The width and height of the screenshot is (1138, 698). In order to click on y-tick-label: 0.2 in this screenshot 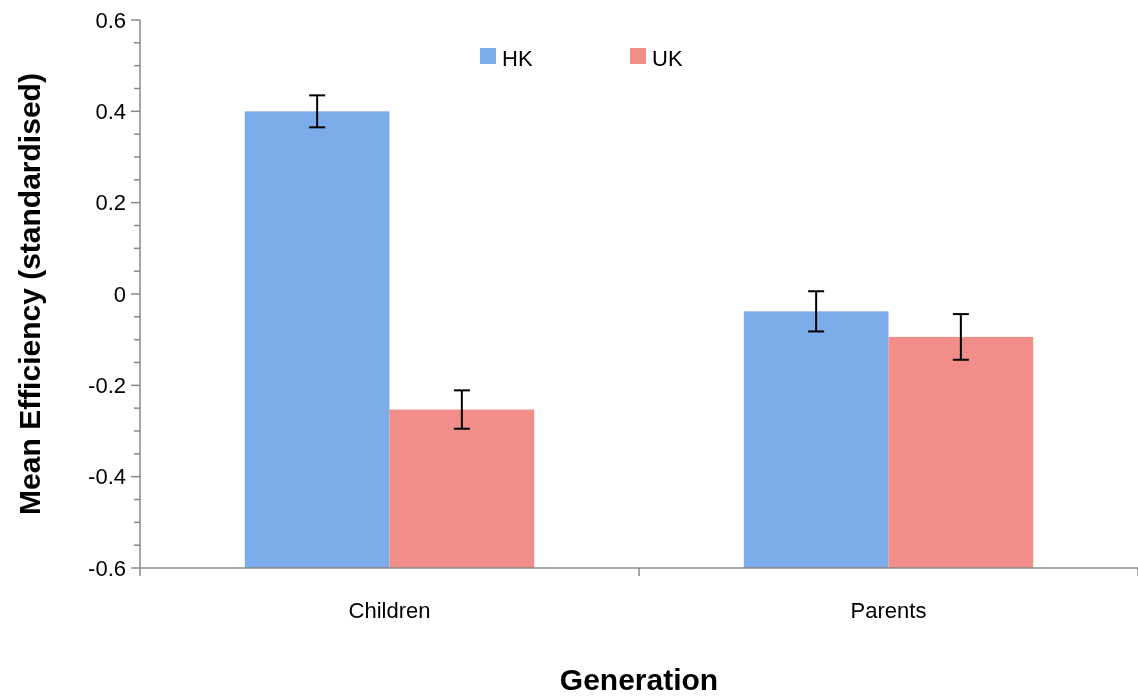, I will do `click(110, 203)`.